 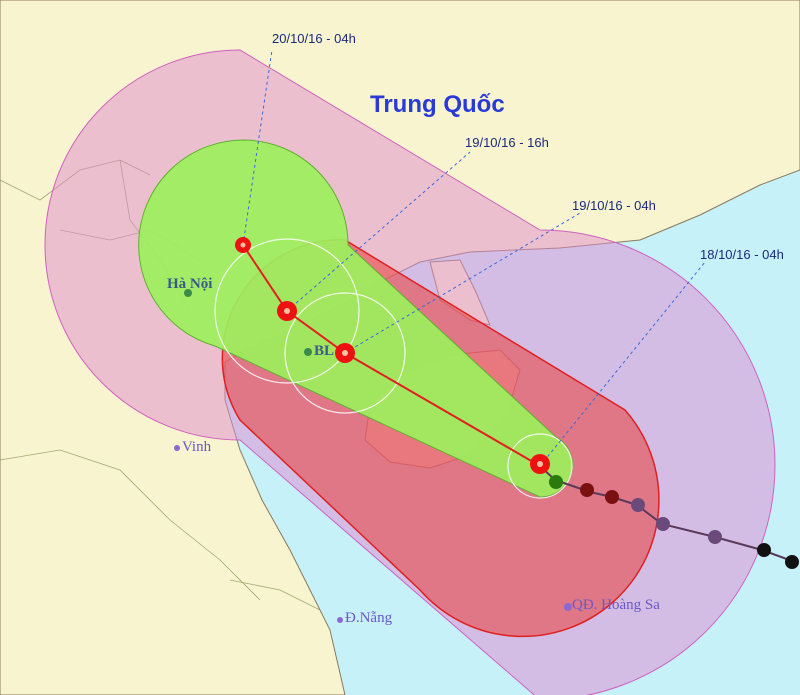 What do you see at coordinates (314, 38) in the screenshot?
I see `forecast-time-label: 20/10/16 - 04h` at bounding box center [314, 38].